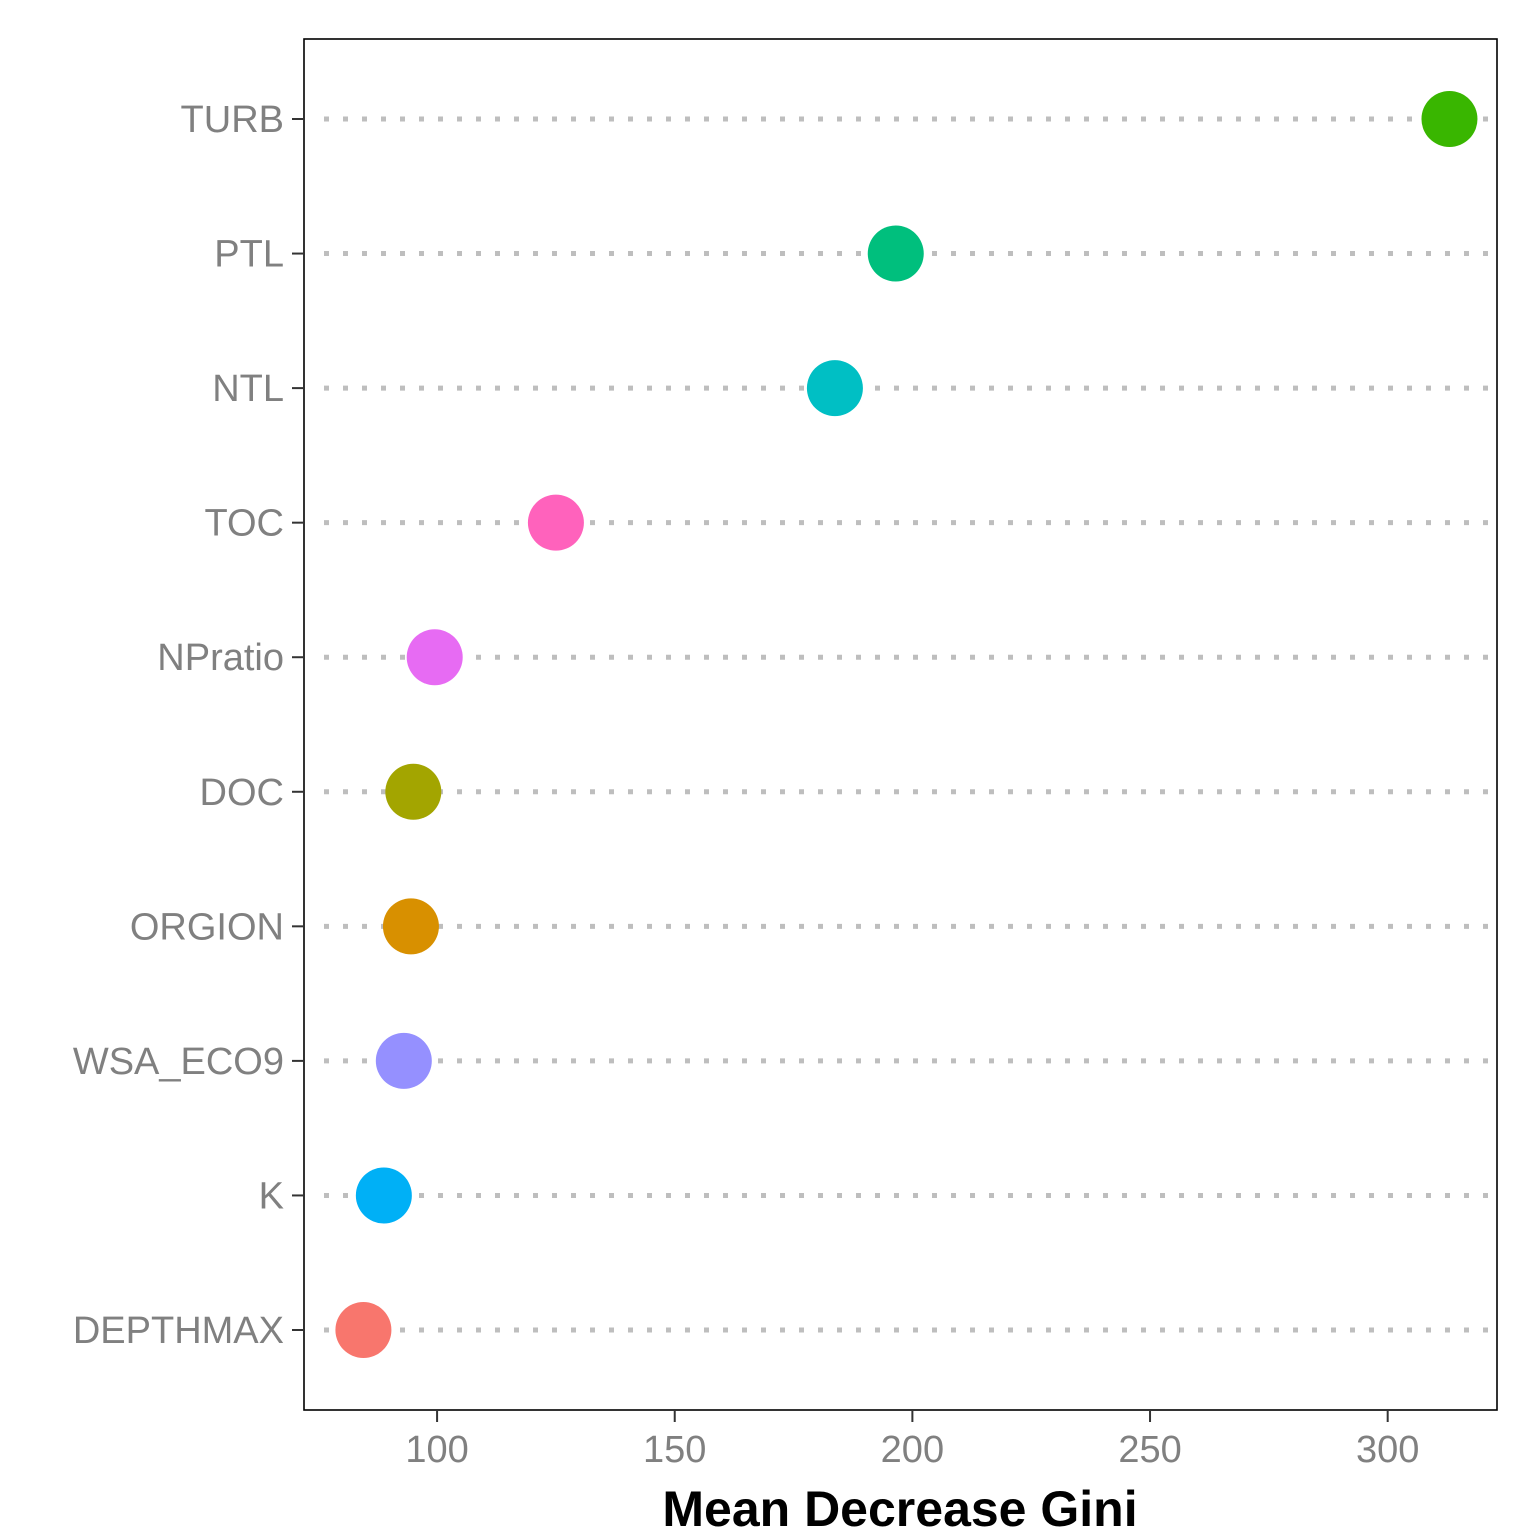 Image resolution: width=1536 pixels, height=1536 pixels. What do you see at coordinates (899, 1508) in the screenshot?
I see `x-axis-title: Mean Decrease Gini` at bounding box center [899, 1508].